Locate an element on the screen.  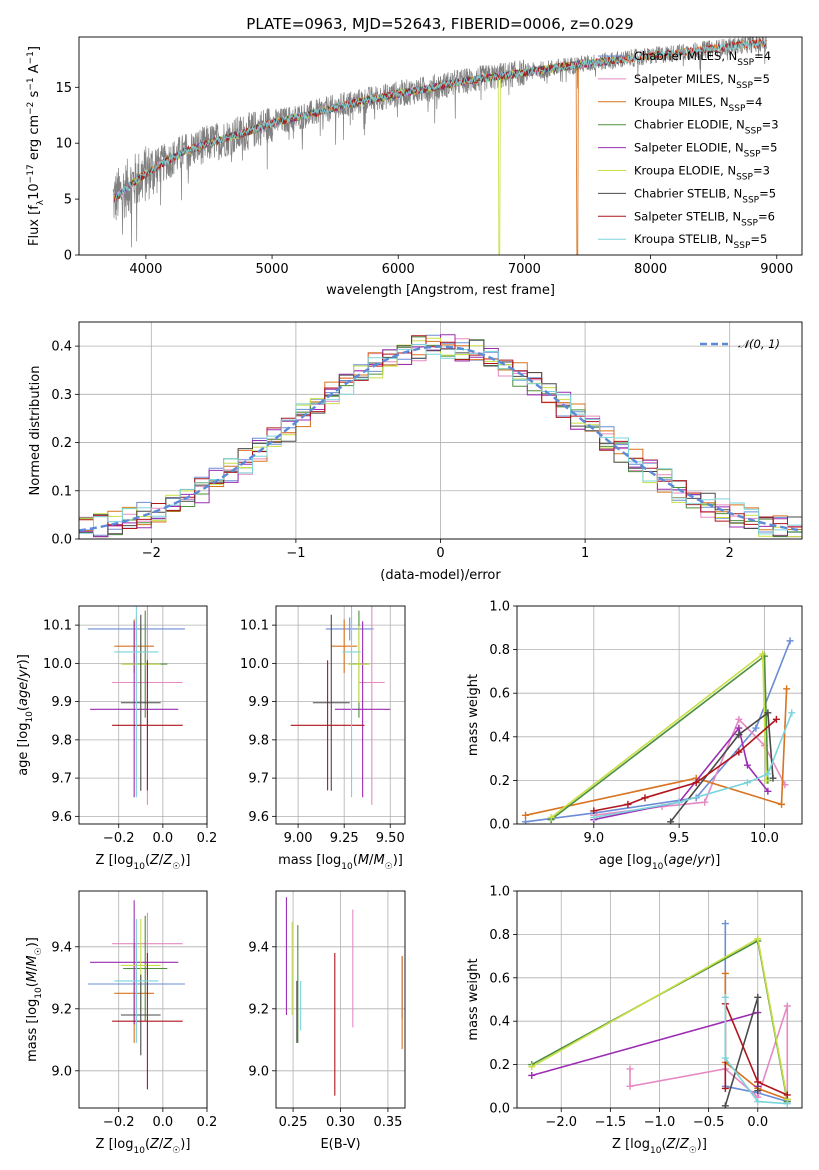
x-tick-label: 1 is located at coordinates (585, 553).